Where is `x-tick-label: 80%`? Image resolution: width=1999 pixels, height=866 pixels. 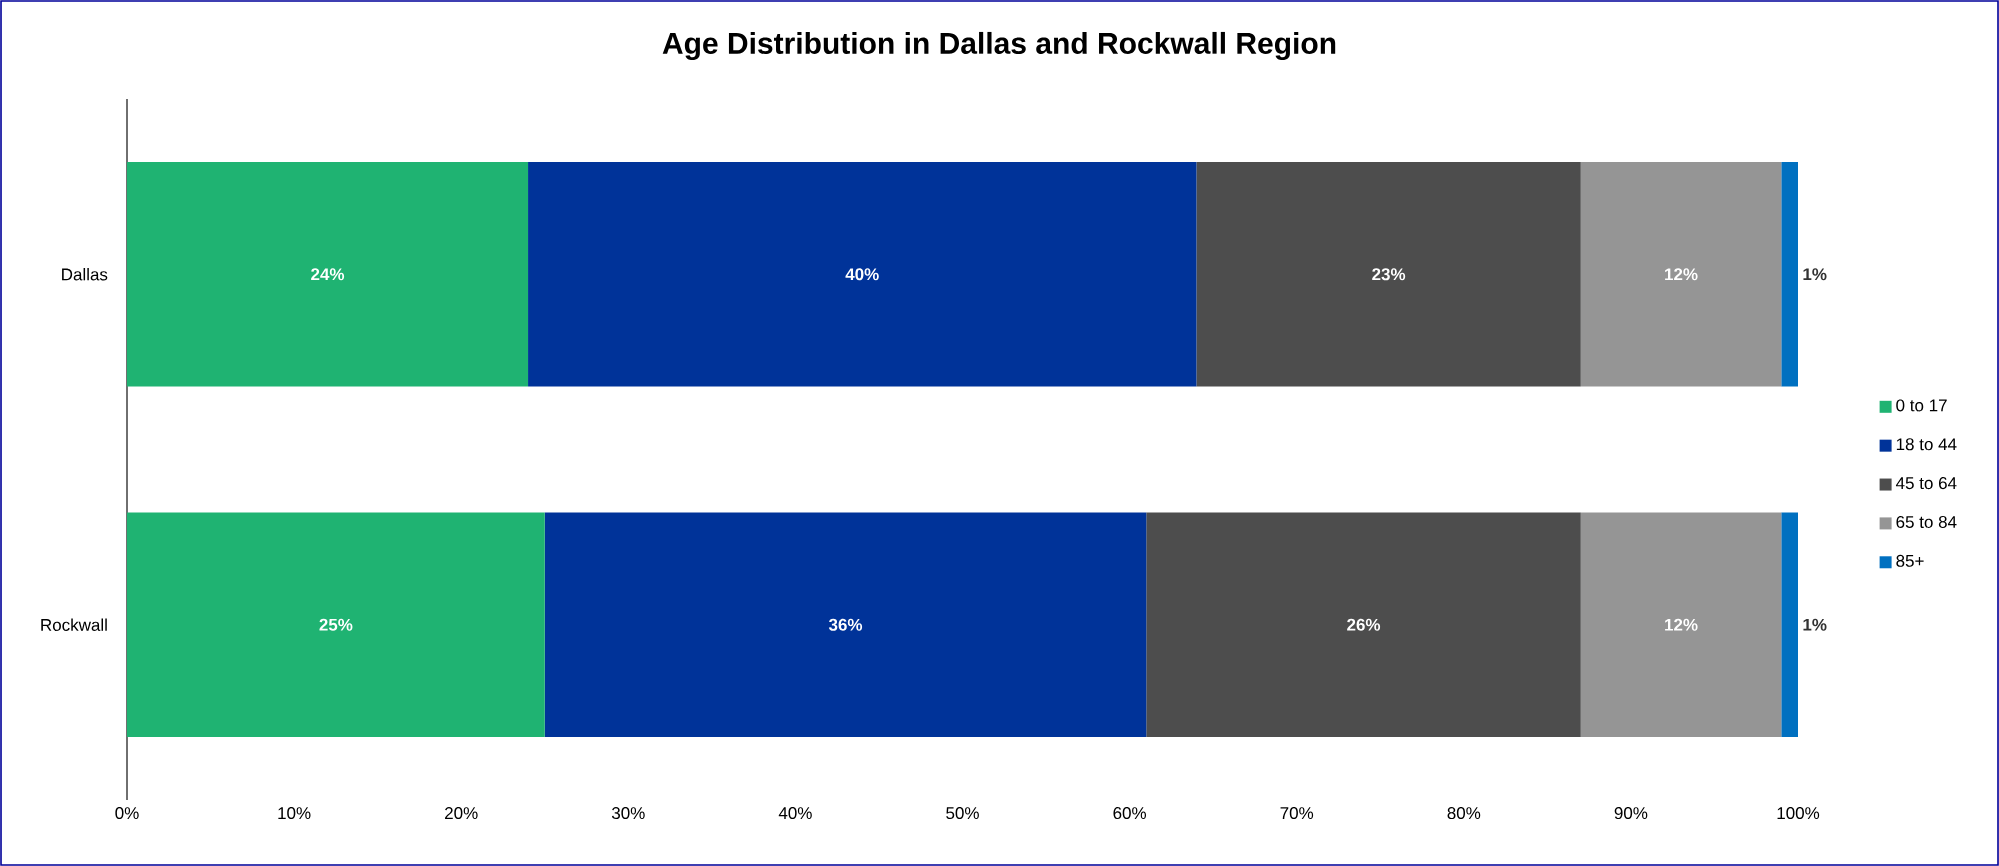 x-tick-label: 80% is located at coordinates (1464, 813).